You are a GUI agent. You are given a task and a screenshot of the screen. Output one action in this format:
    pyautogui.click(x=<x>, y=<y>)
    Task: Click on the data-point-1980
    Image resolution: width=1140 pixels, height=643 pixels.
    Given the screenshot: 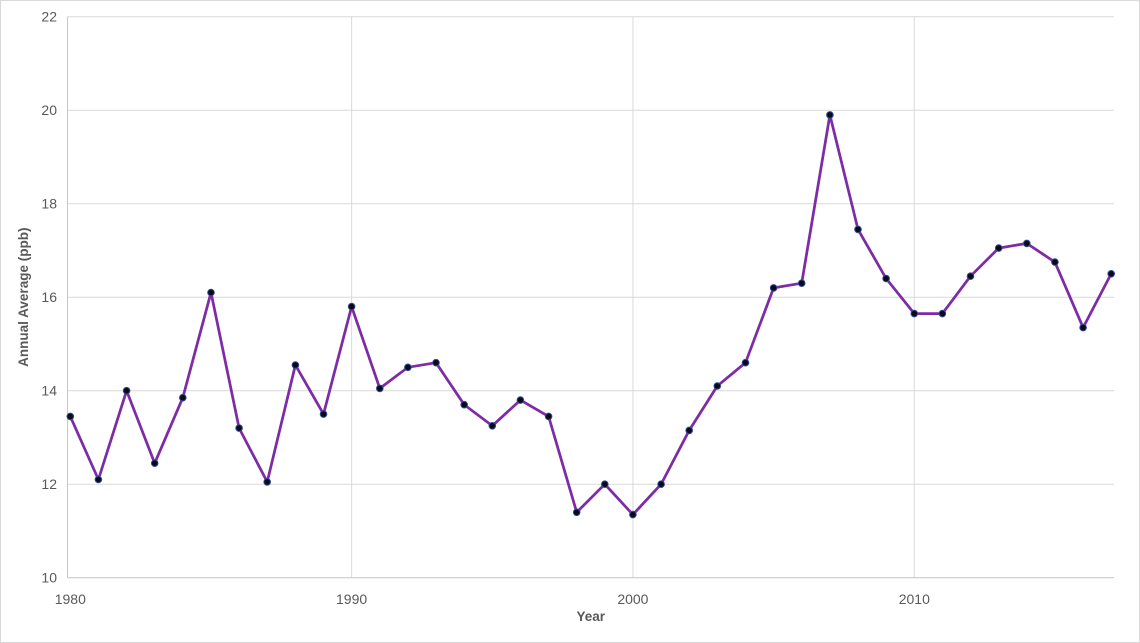 What is the action you would take?
    pyautogui.click(x=70, y=416)
    